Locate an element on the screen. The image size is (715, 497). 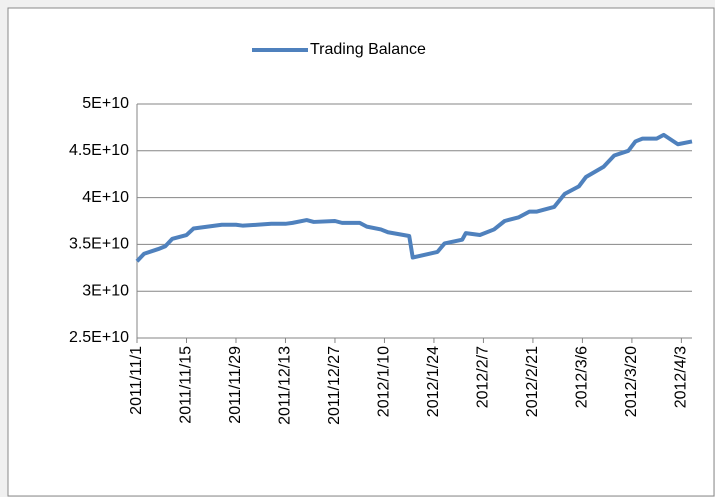
x-tick-label: 2012/4/3 is located at coordinates (681, 377).